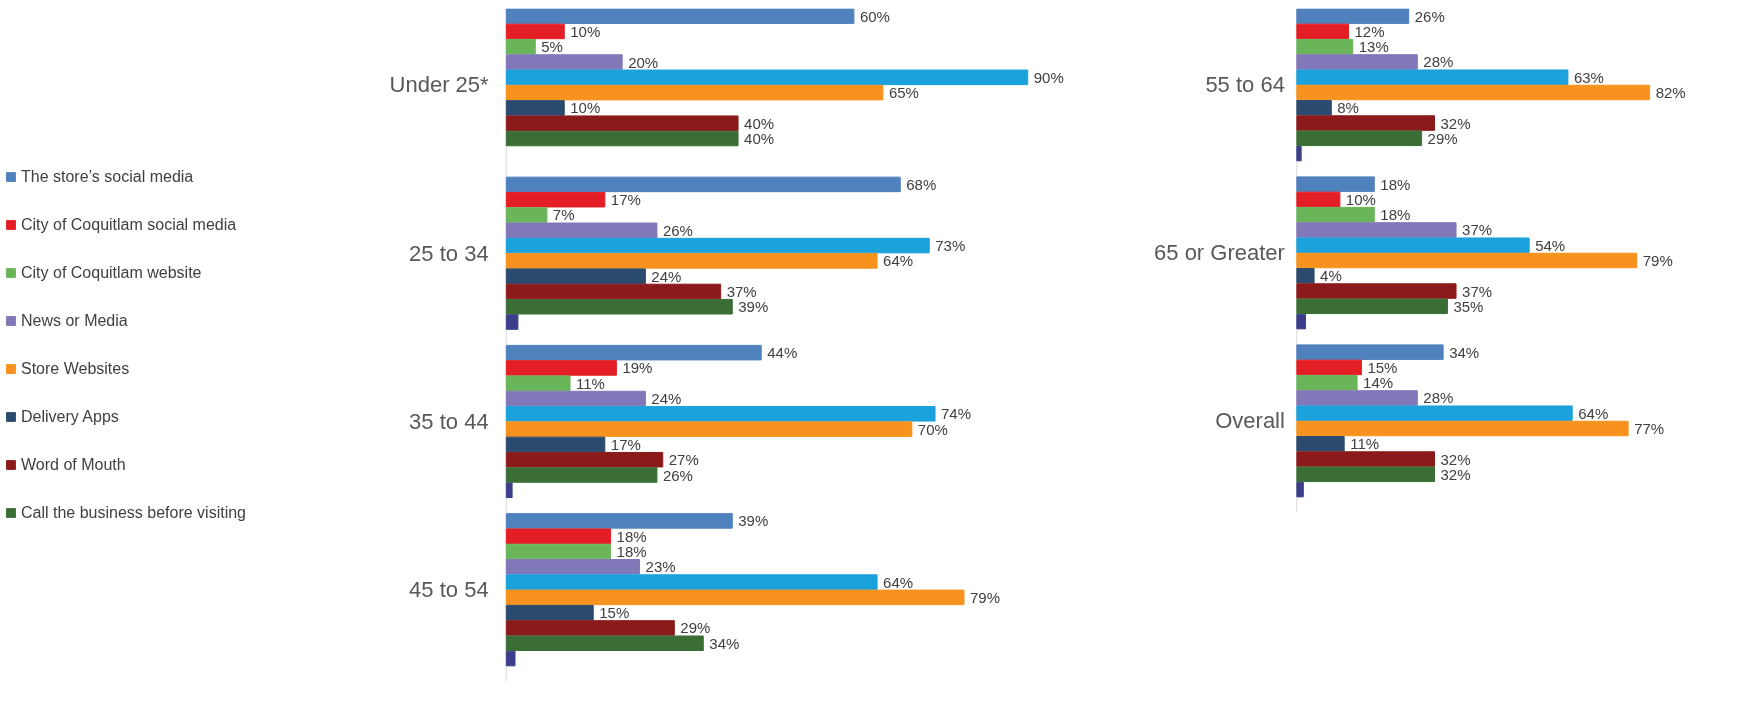  Describe the element at coordinates (950, 246) in the screenshot. I see `data-label: 73%` at that location.